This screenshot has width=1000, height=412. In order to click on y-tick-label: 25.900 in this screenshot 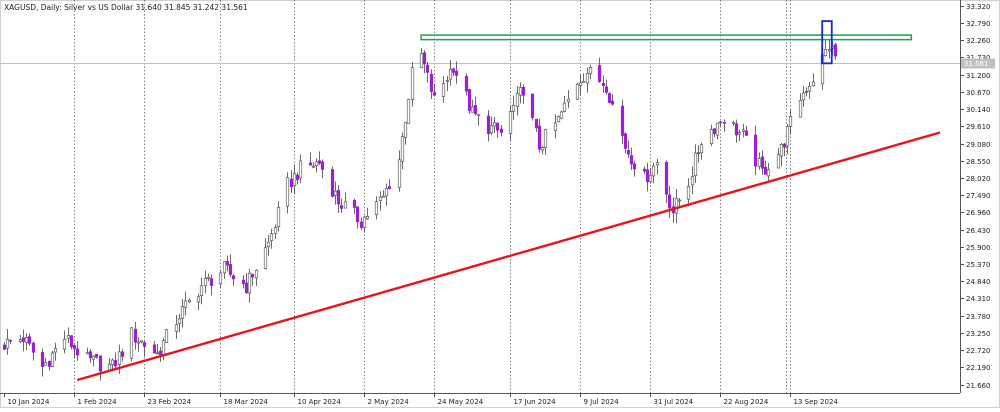, I will do `click(978, 248)`.